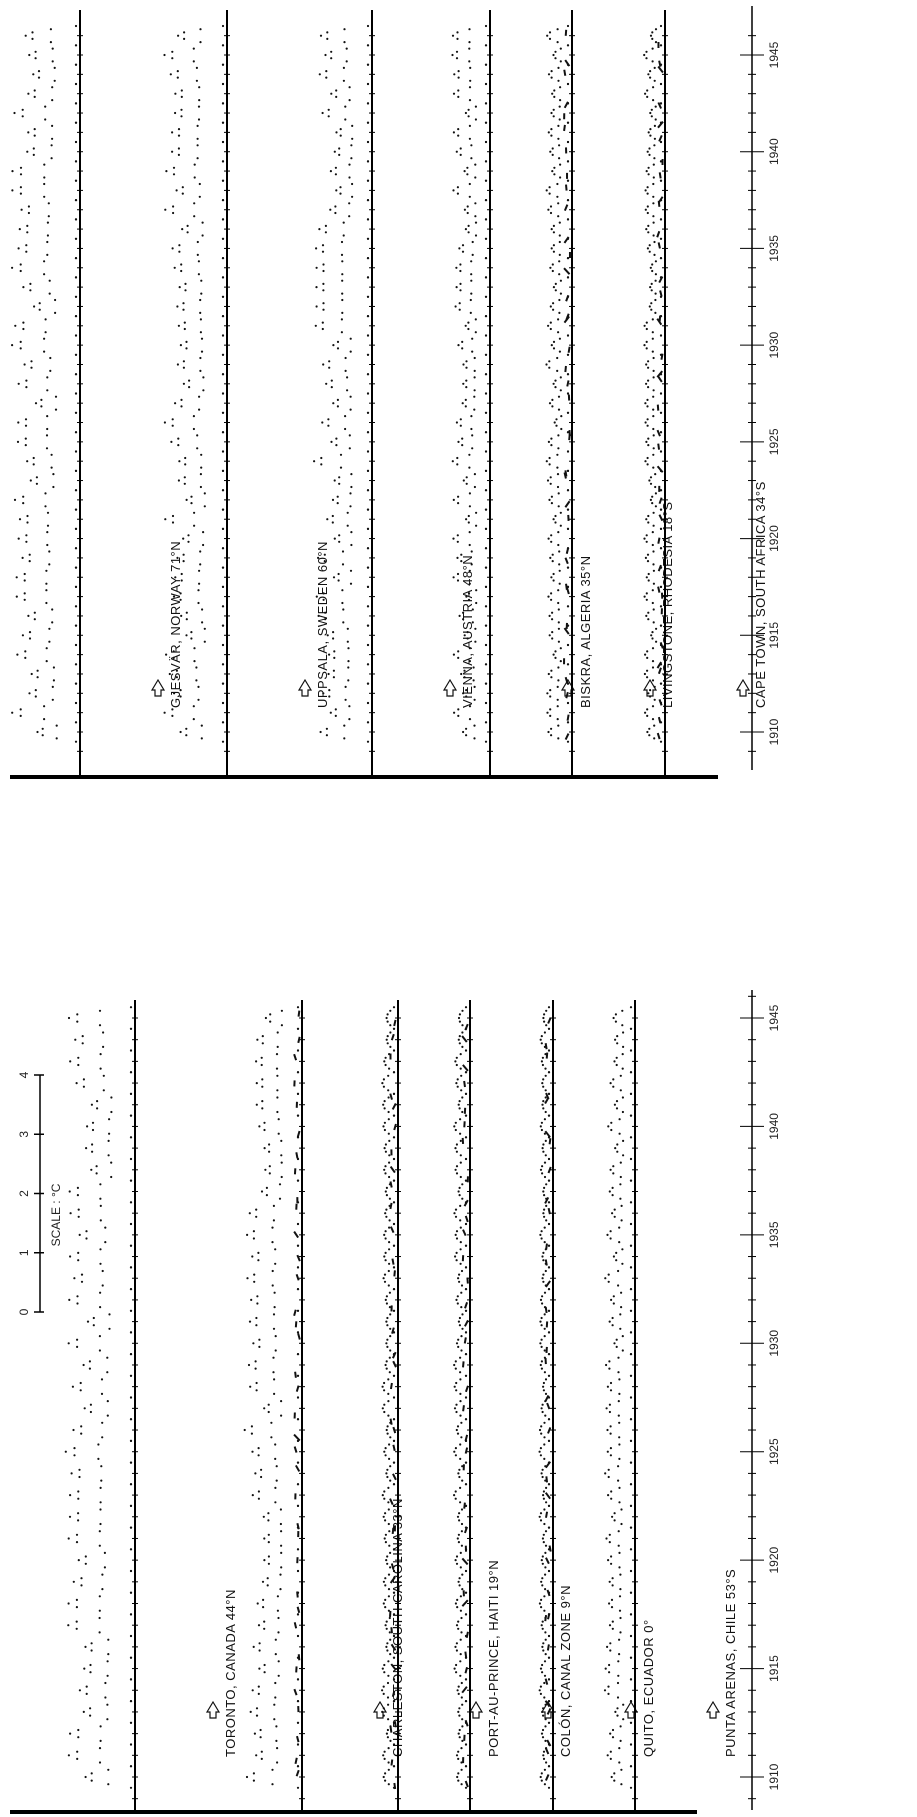 The width and height of the screenshot is (917, 1817). Describe the element at coordinates (774, 344) in the screenshot. I see `upper-year-label: 1930` at that location.